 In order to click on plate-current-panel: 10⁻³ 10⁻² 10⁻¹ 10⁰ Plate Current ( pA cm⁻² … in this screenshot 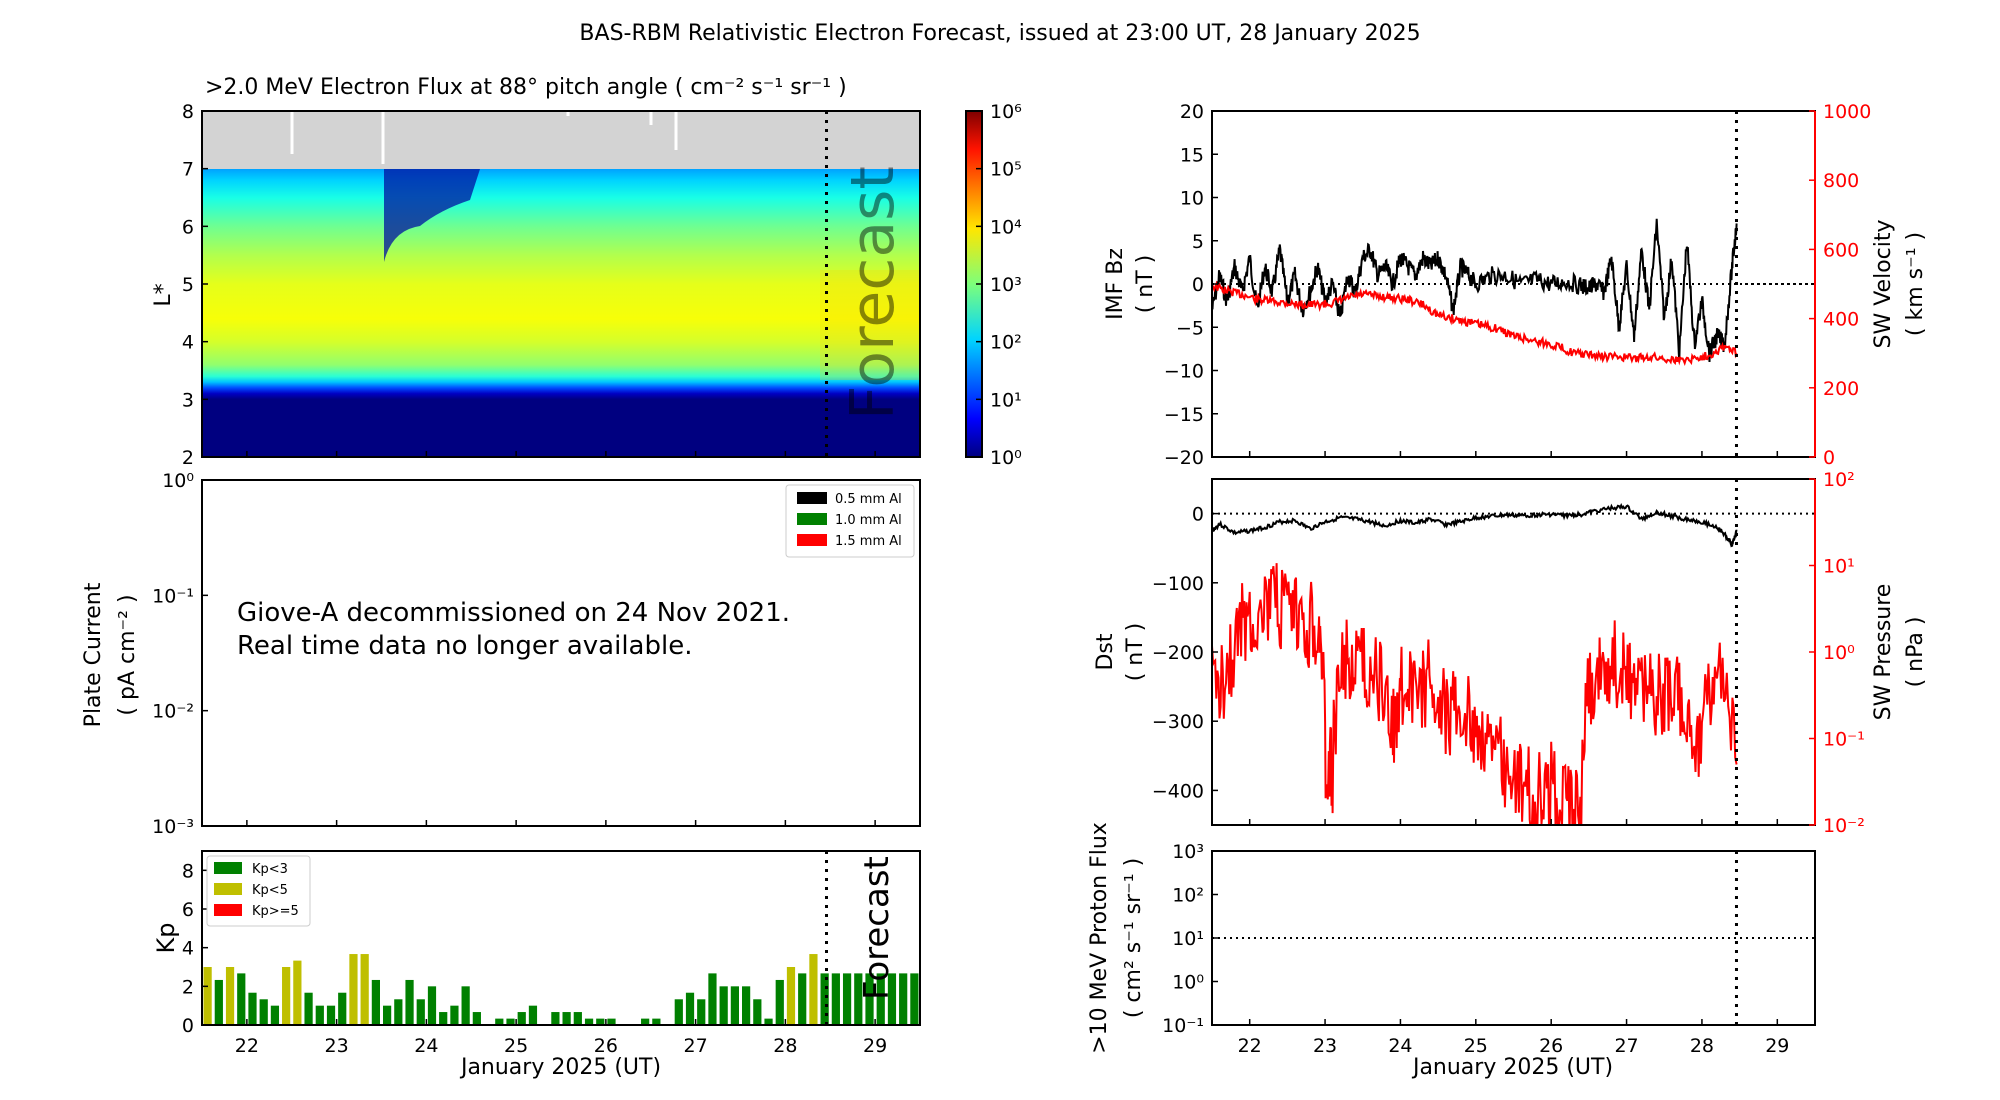, I will do `click(501, 654)`.